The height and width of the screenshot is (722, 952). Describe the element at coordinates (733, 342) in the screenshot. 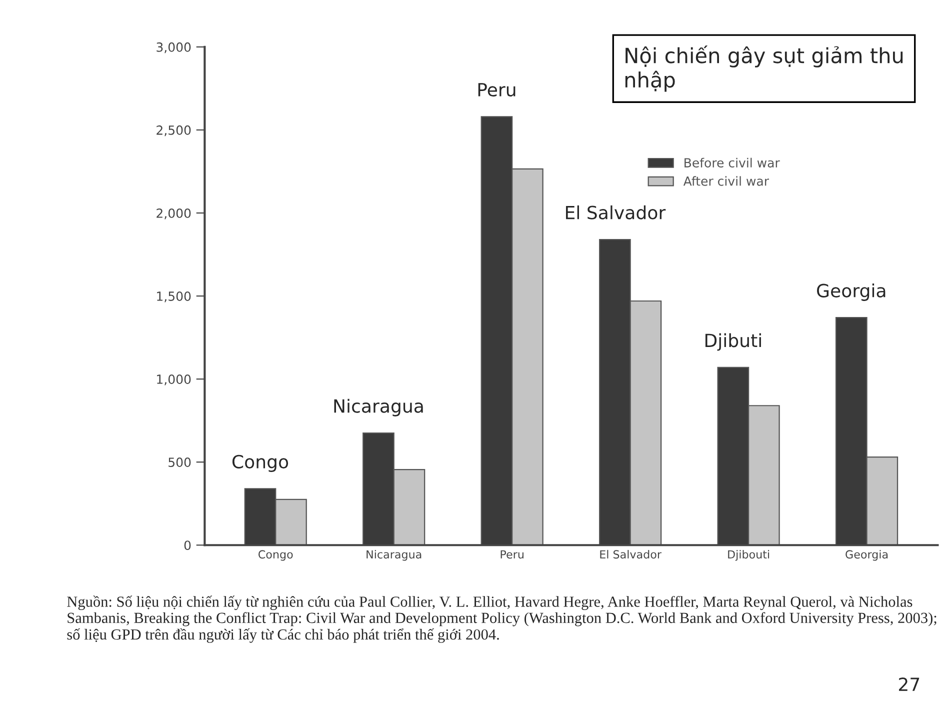

I see `annotation: Djibuti` at that location.